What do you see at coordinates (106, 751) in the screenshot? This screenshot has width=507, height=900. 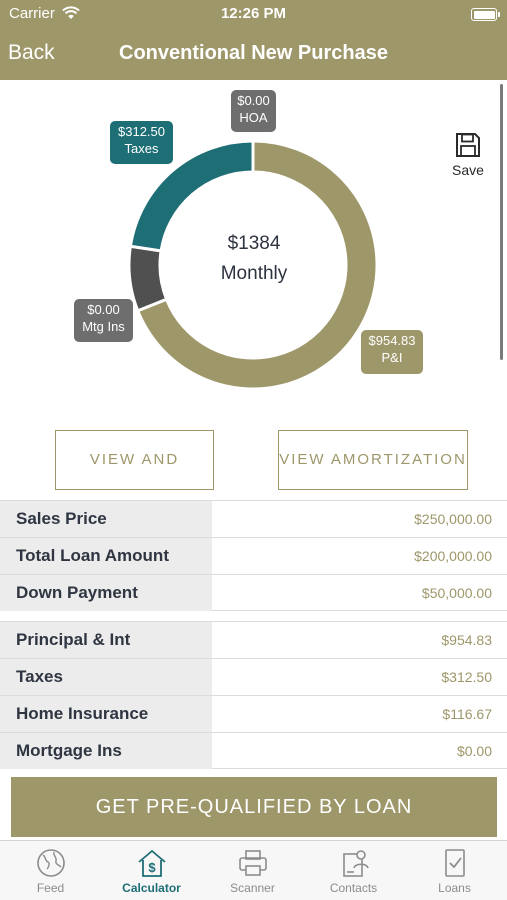 I see `row-label: Mortgage Ins` at bounding box center [106, 751].